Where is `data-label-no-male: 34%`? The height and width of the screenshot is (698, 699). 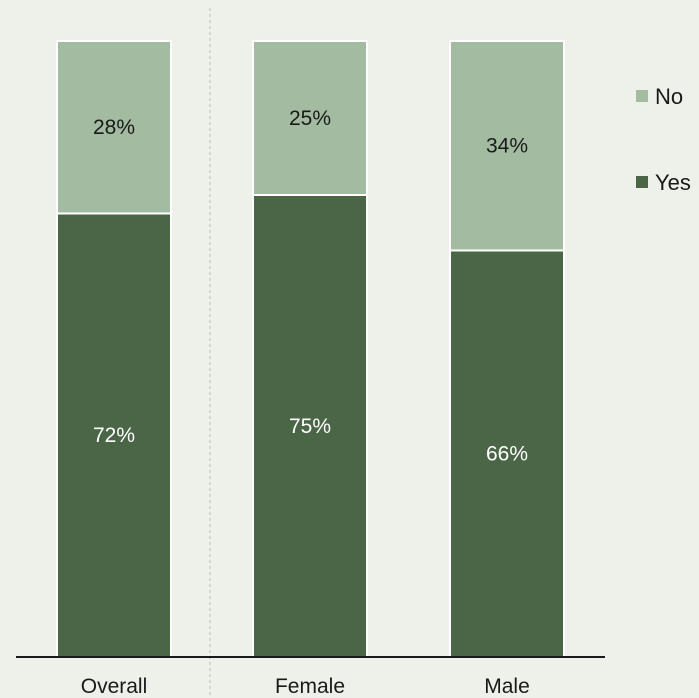
data-label-no-male: 34% is located at coordinates (507, 146).